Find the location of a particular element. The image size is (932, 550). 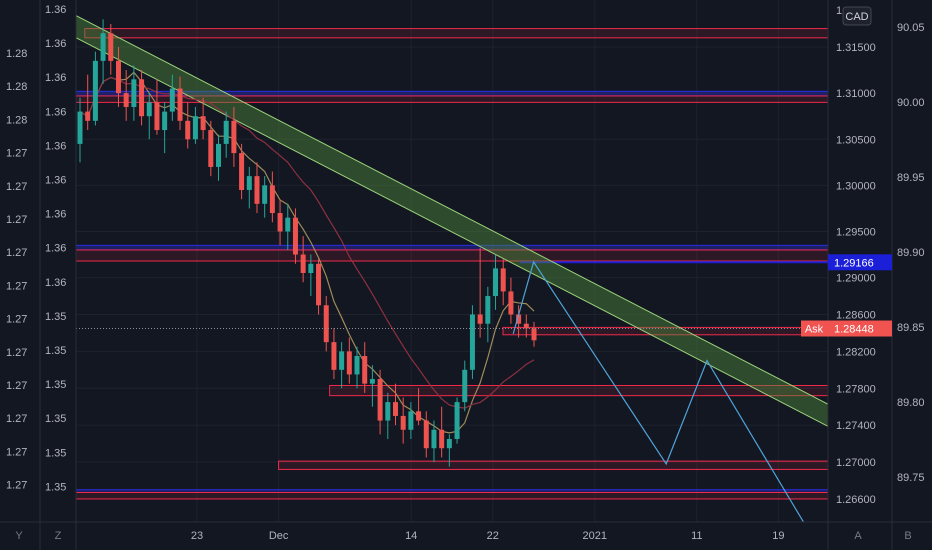

ask-value: 1.28448 is located at coordinates (854, 330).